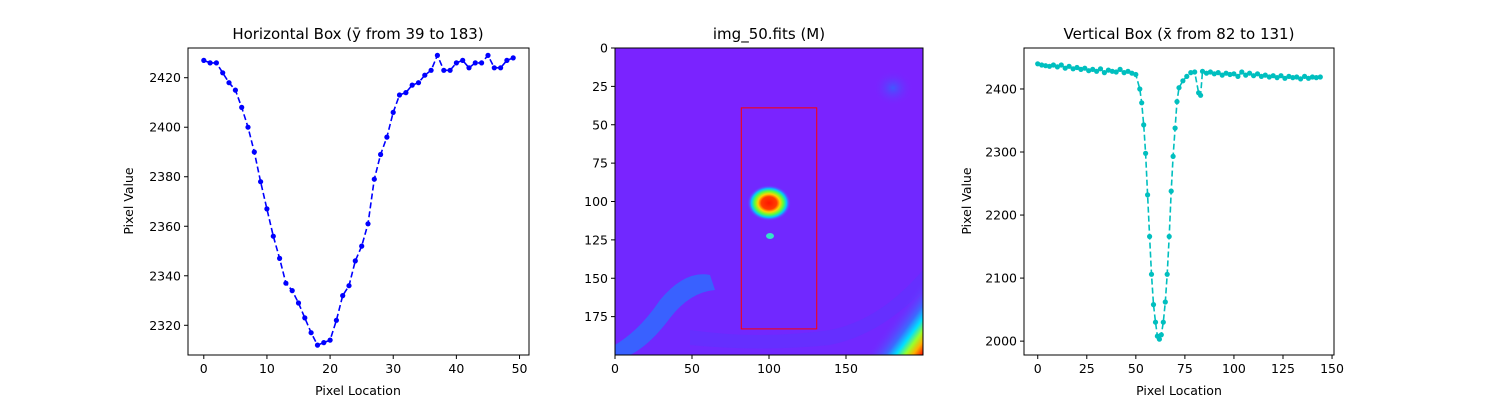 This screenshot has height=400, width=1500. What do you see at coordinates (596, 239) in the screenshot?
I see `y-tick-label: 125` at bounding box center [596, 239].